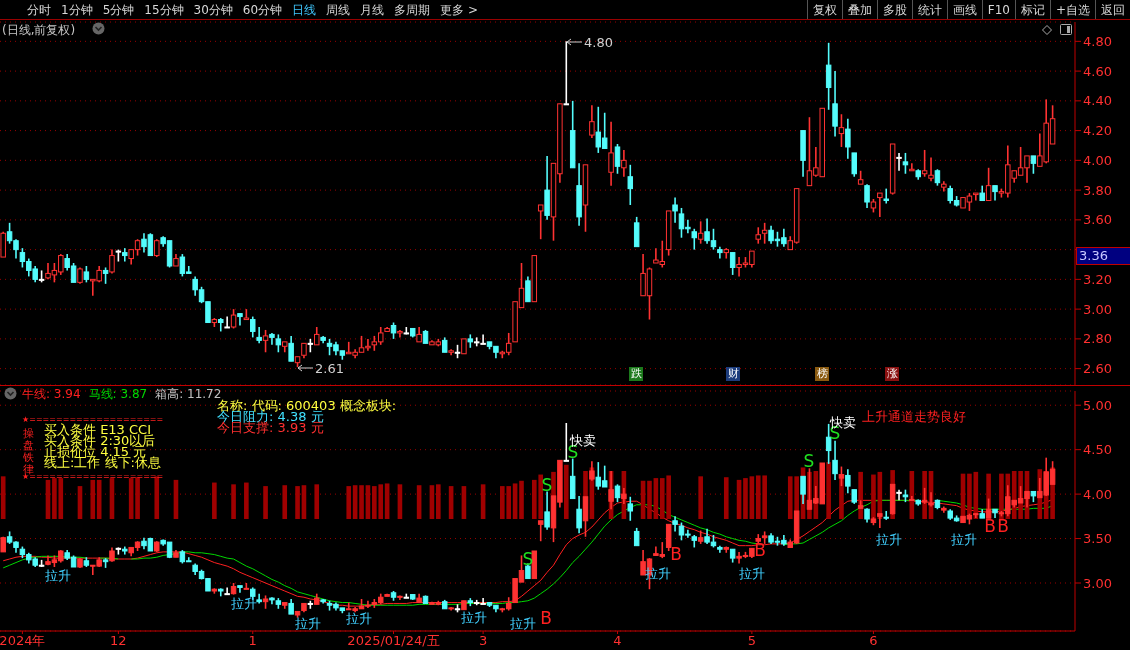  Describe the element at coordinates (412, 10) in the screenshot. I see `text: 多周期` at that location.